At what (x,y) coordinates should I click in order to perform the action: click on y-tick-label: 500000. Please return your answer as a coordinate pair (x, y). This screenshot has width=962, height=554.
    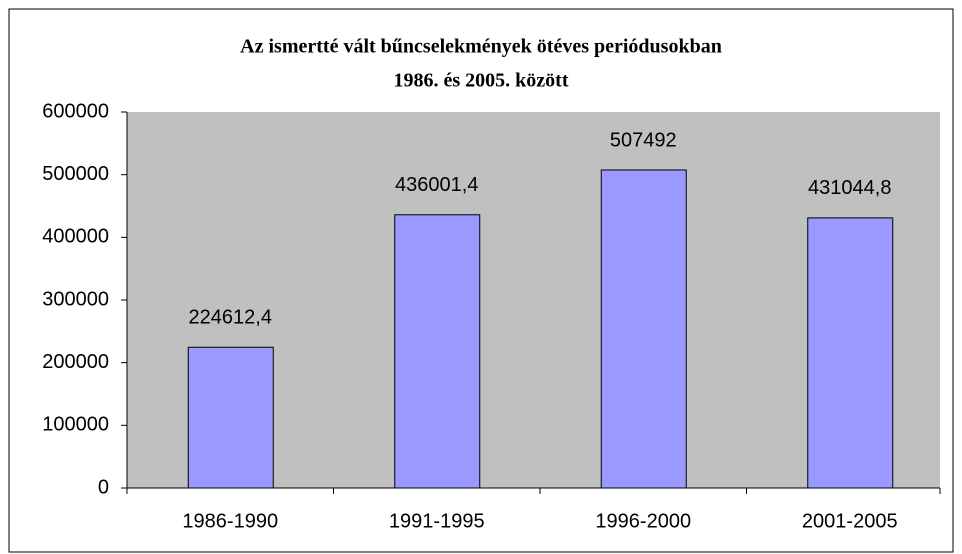
    Looking at the image, I should click on (75, 174).